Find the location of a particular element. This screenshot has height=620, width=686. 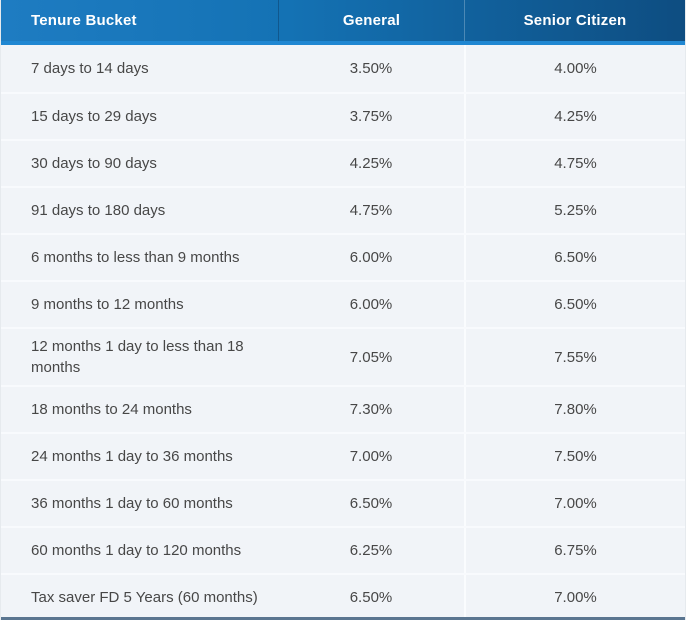

table-row: 18 months to 24 months 7.30% 7.80% is located at coordinates (343, 408).